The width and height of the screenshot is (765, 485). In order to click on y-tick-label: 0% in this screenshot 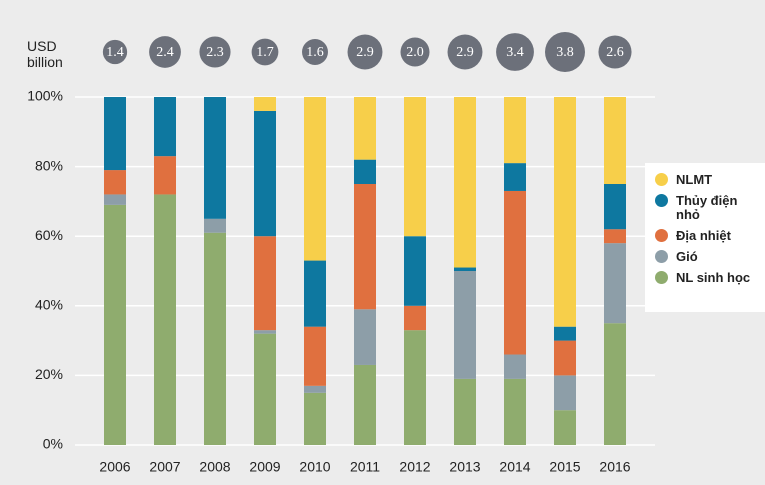, I will do `click(53, 444)`.